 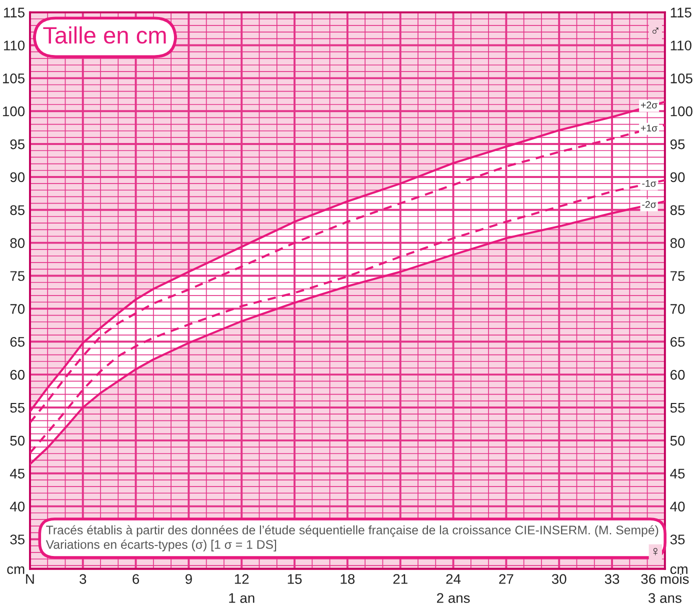 I want to click on y2-tick-label: 75, so click(x=677, y=276).